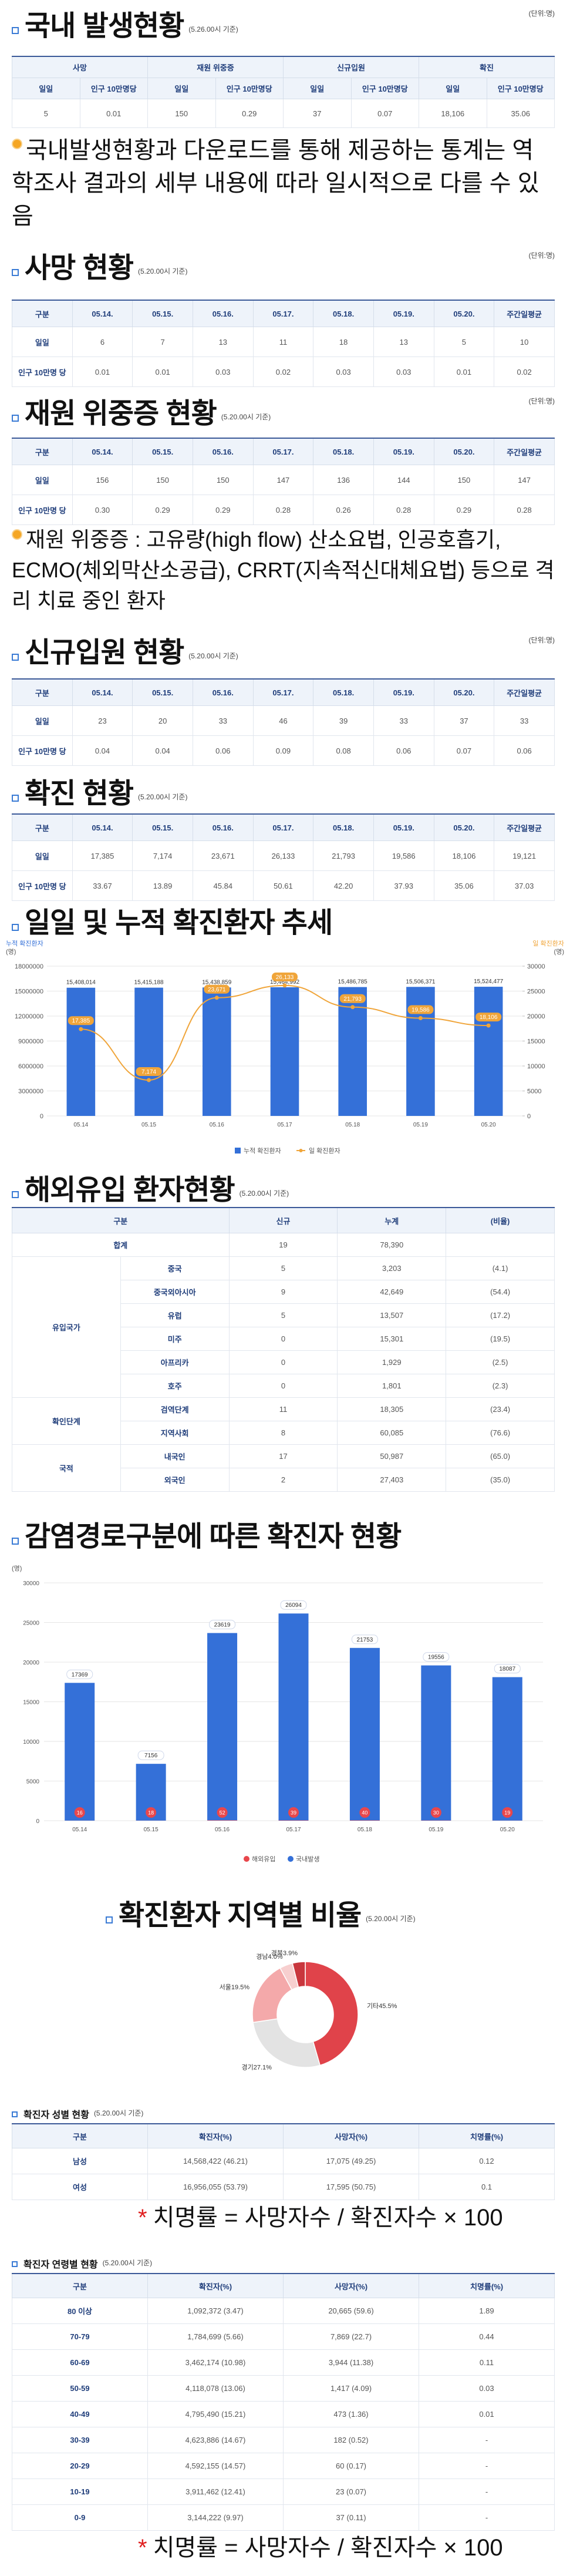 Image resolution: width=570 pixels, height=2576 pixels. What do you see at coordinates (80, 1813) in the screenshot?
I see `segment-value-label: 16` at bounding box center [80, 1813].